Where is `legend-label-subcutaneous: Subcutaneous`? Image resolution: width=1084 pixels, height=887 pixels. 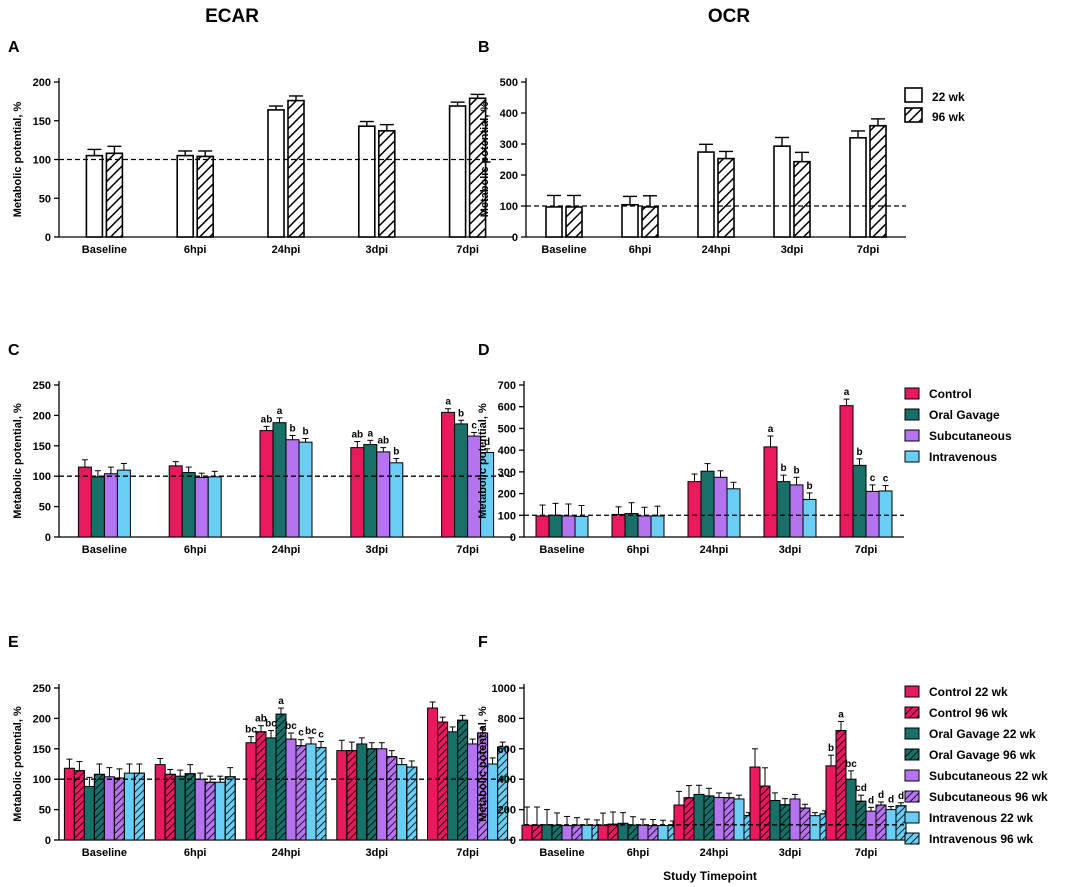 legend-label-subcutaneous: Subcutaneous is located at coordinates (970, 436).